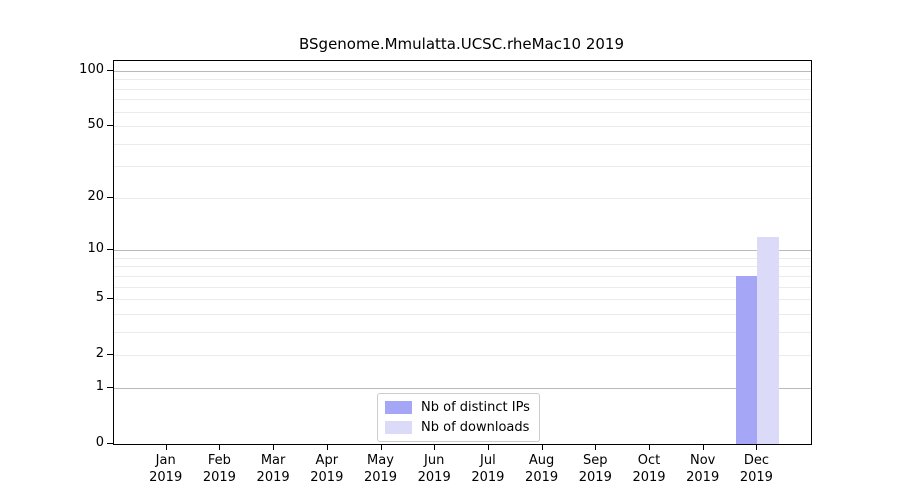  What do you see at coordinates (273, 460) in the screenshot?
I see `x-tick-month: Mar` at bounding box center [273, 460].